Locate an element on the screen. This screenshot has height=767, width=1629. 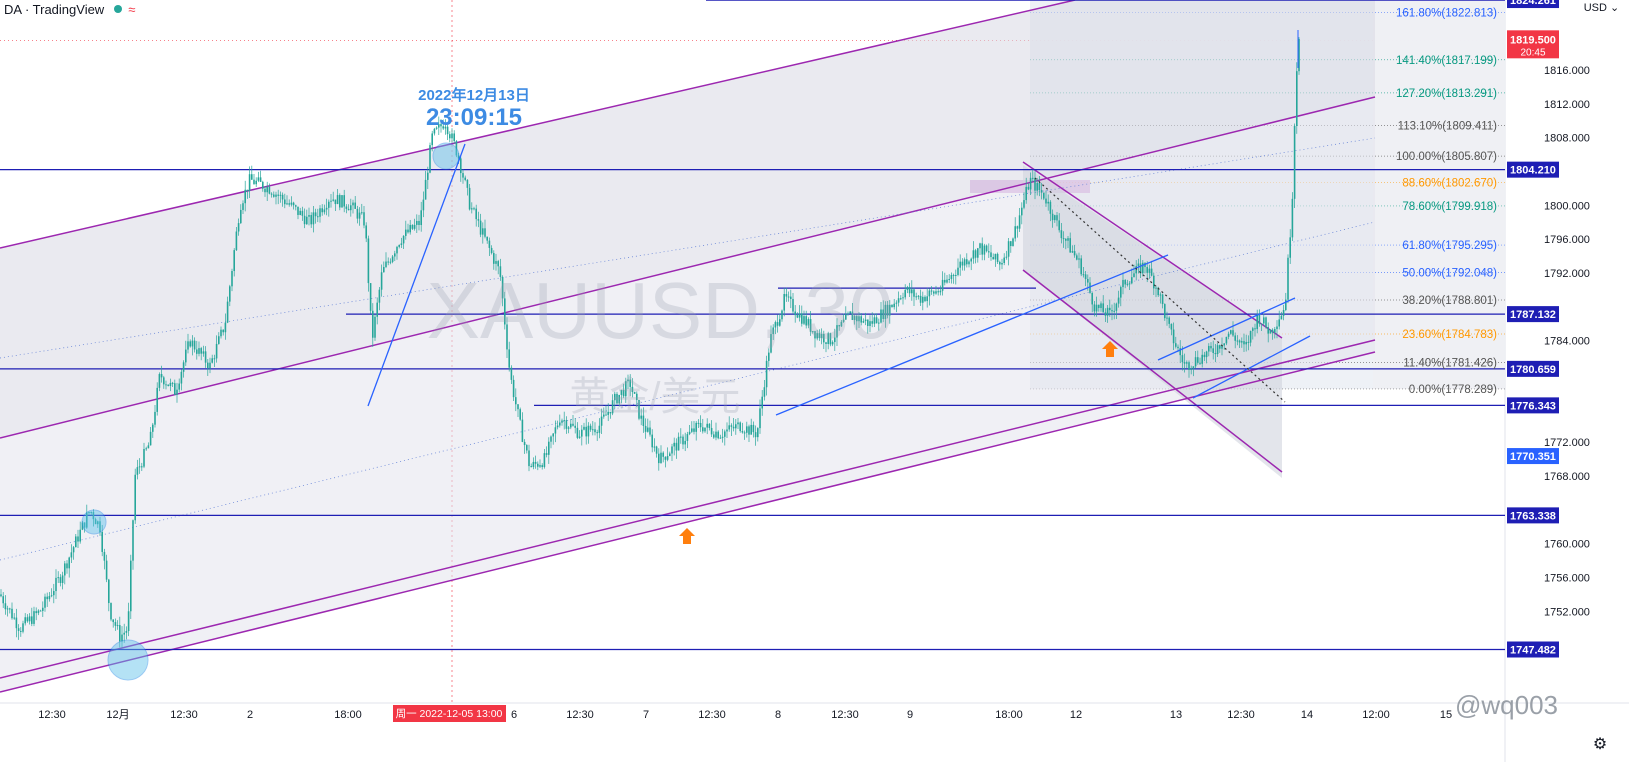
fib-diagonal-dotted is located at coordinates (1160, 290).